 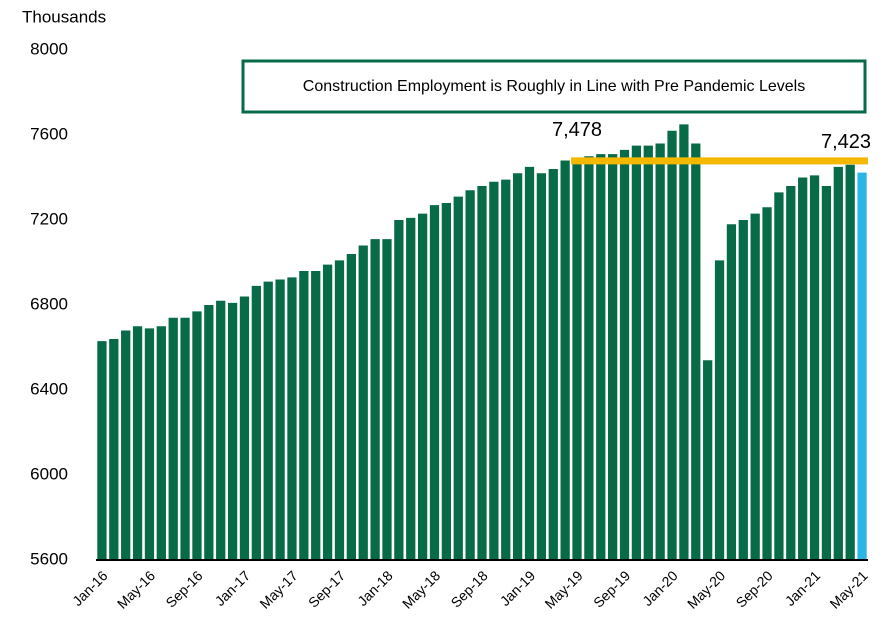 I want to click on y-tick-label: 6800, so click(x=49, y=303).